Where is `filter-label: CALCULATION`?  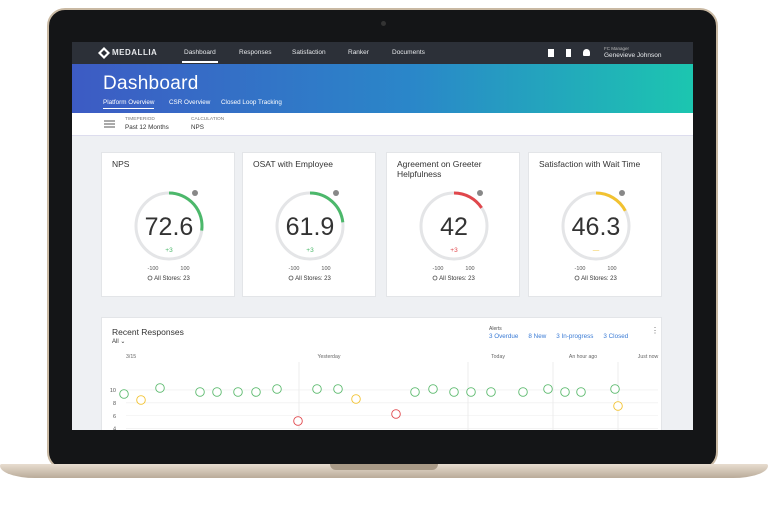 filter-label: CALCULATION is located at coordinates (208, 119).